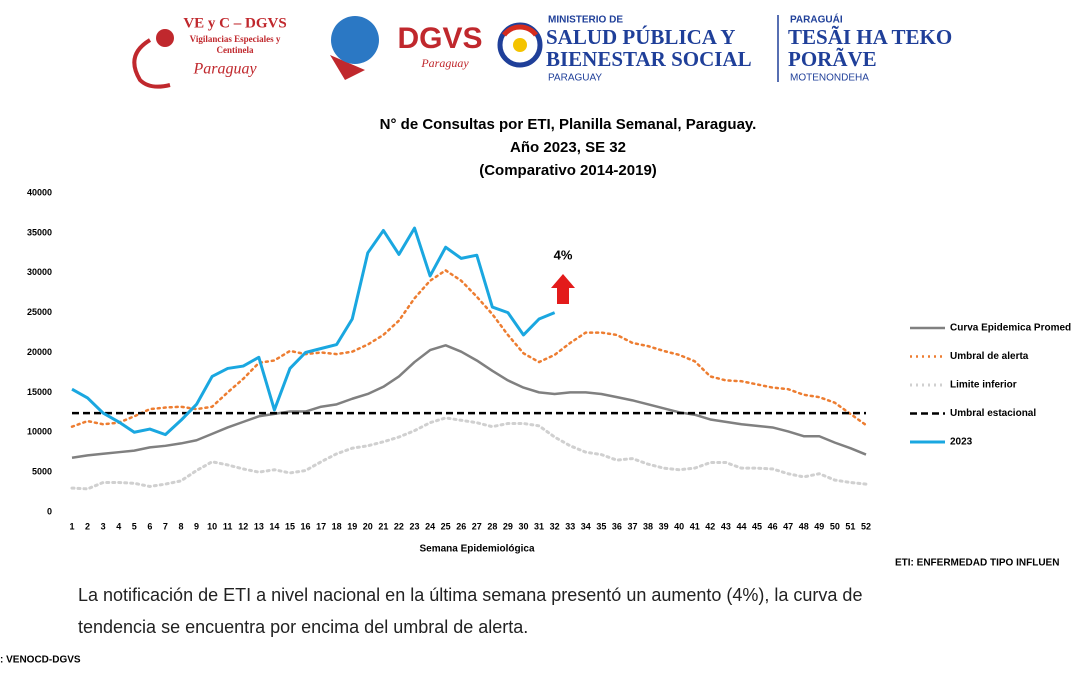  Describe the element at coordinates (850, 526) in the screenshot. I see `x-tick-label: 51` at that location.